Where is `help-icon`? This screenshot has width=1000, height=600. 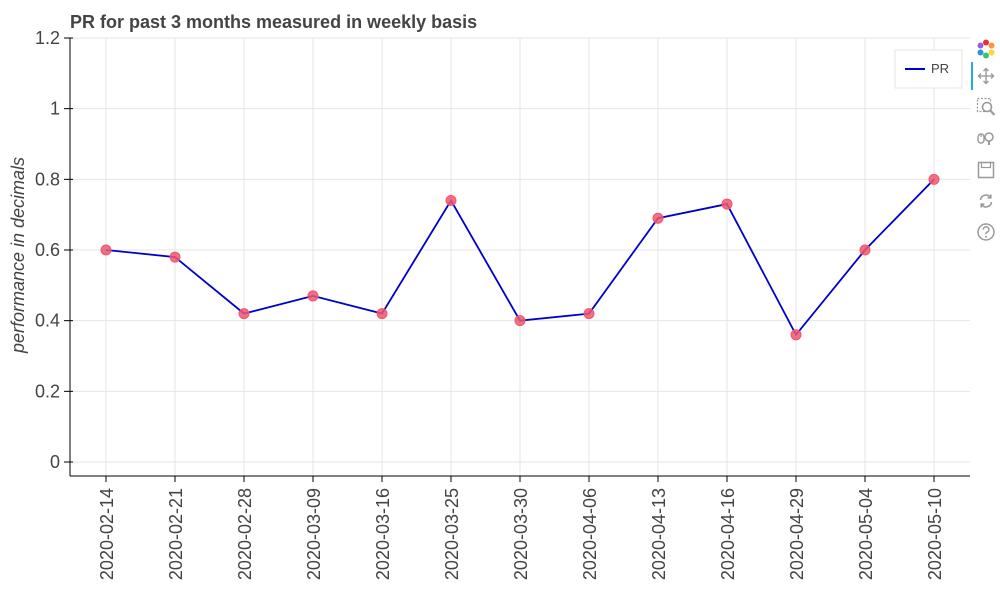
help-icon is located at coordinates (986, 232).